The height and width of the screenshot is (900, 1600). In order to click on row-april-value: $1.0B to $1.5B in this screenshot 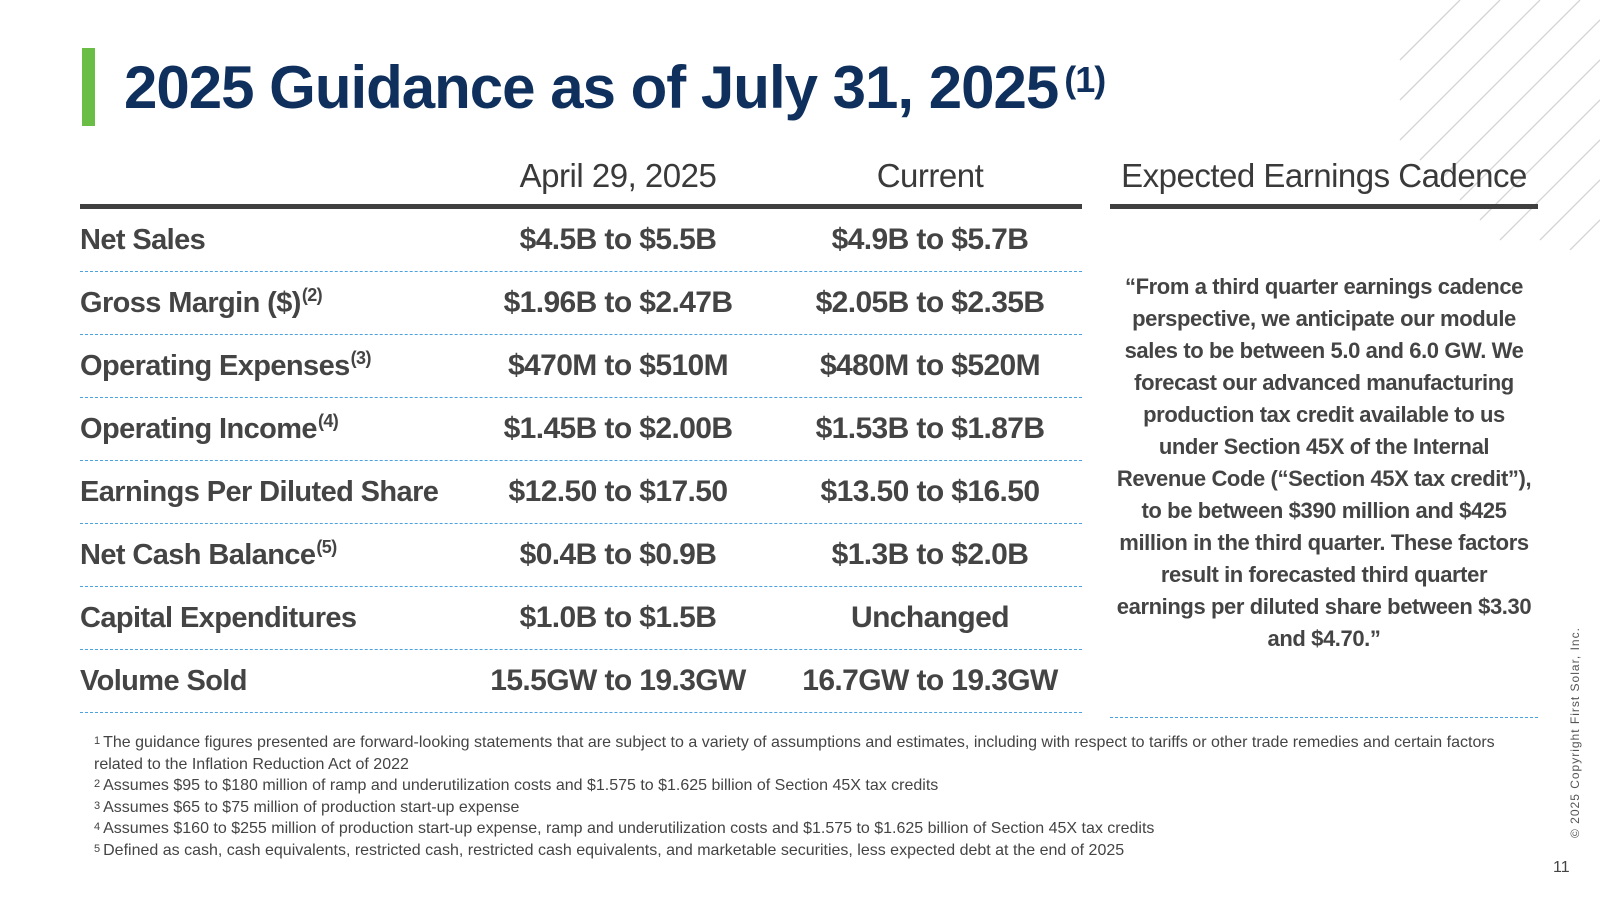, I will do `click(618, 617)`.